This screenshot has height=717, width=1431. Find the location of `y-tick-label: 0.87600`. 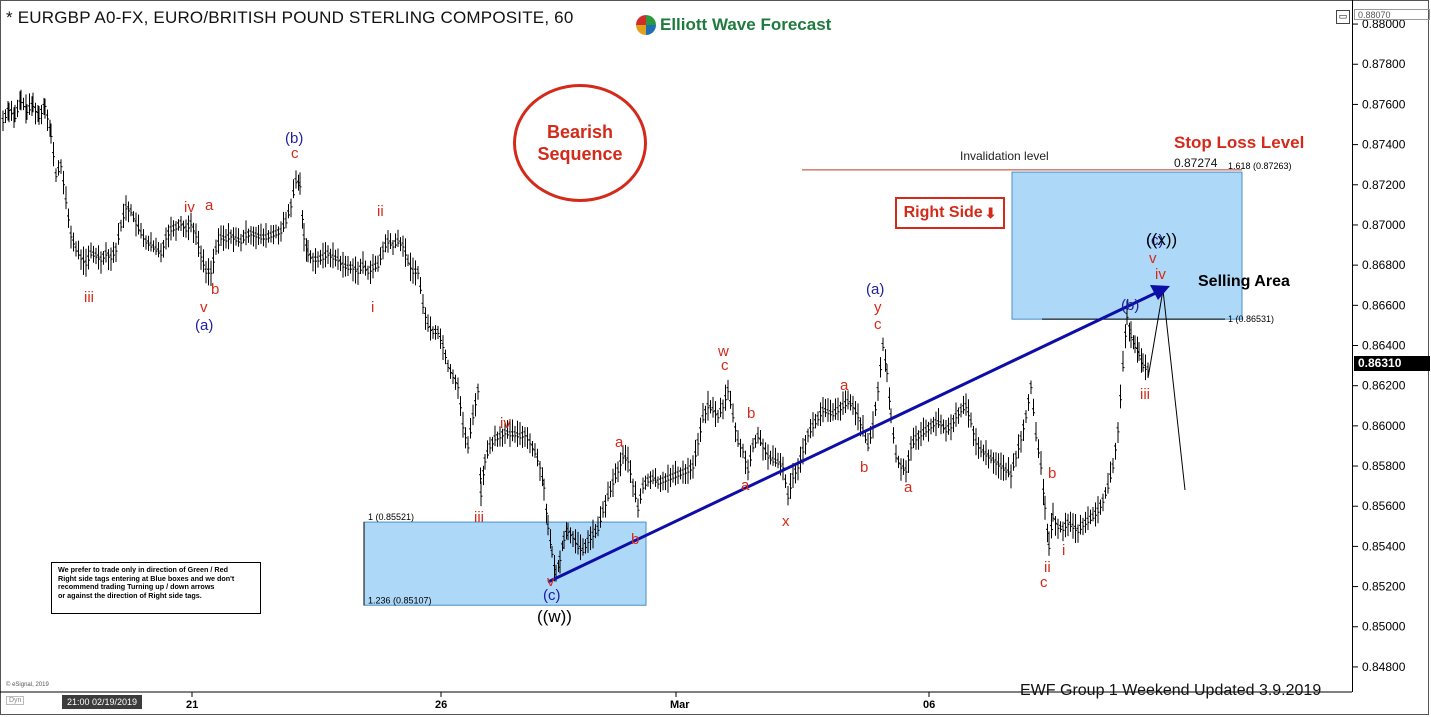

y-tick-label: 0.87600 is located at coordinates (1384, 104).